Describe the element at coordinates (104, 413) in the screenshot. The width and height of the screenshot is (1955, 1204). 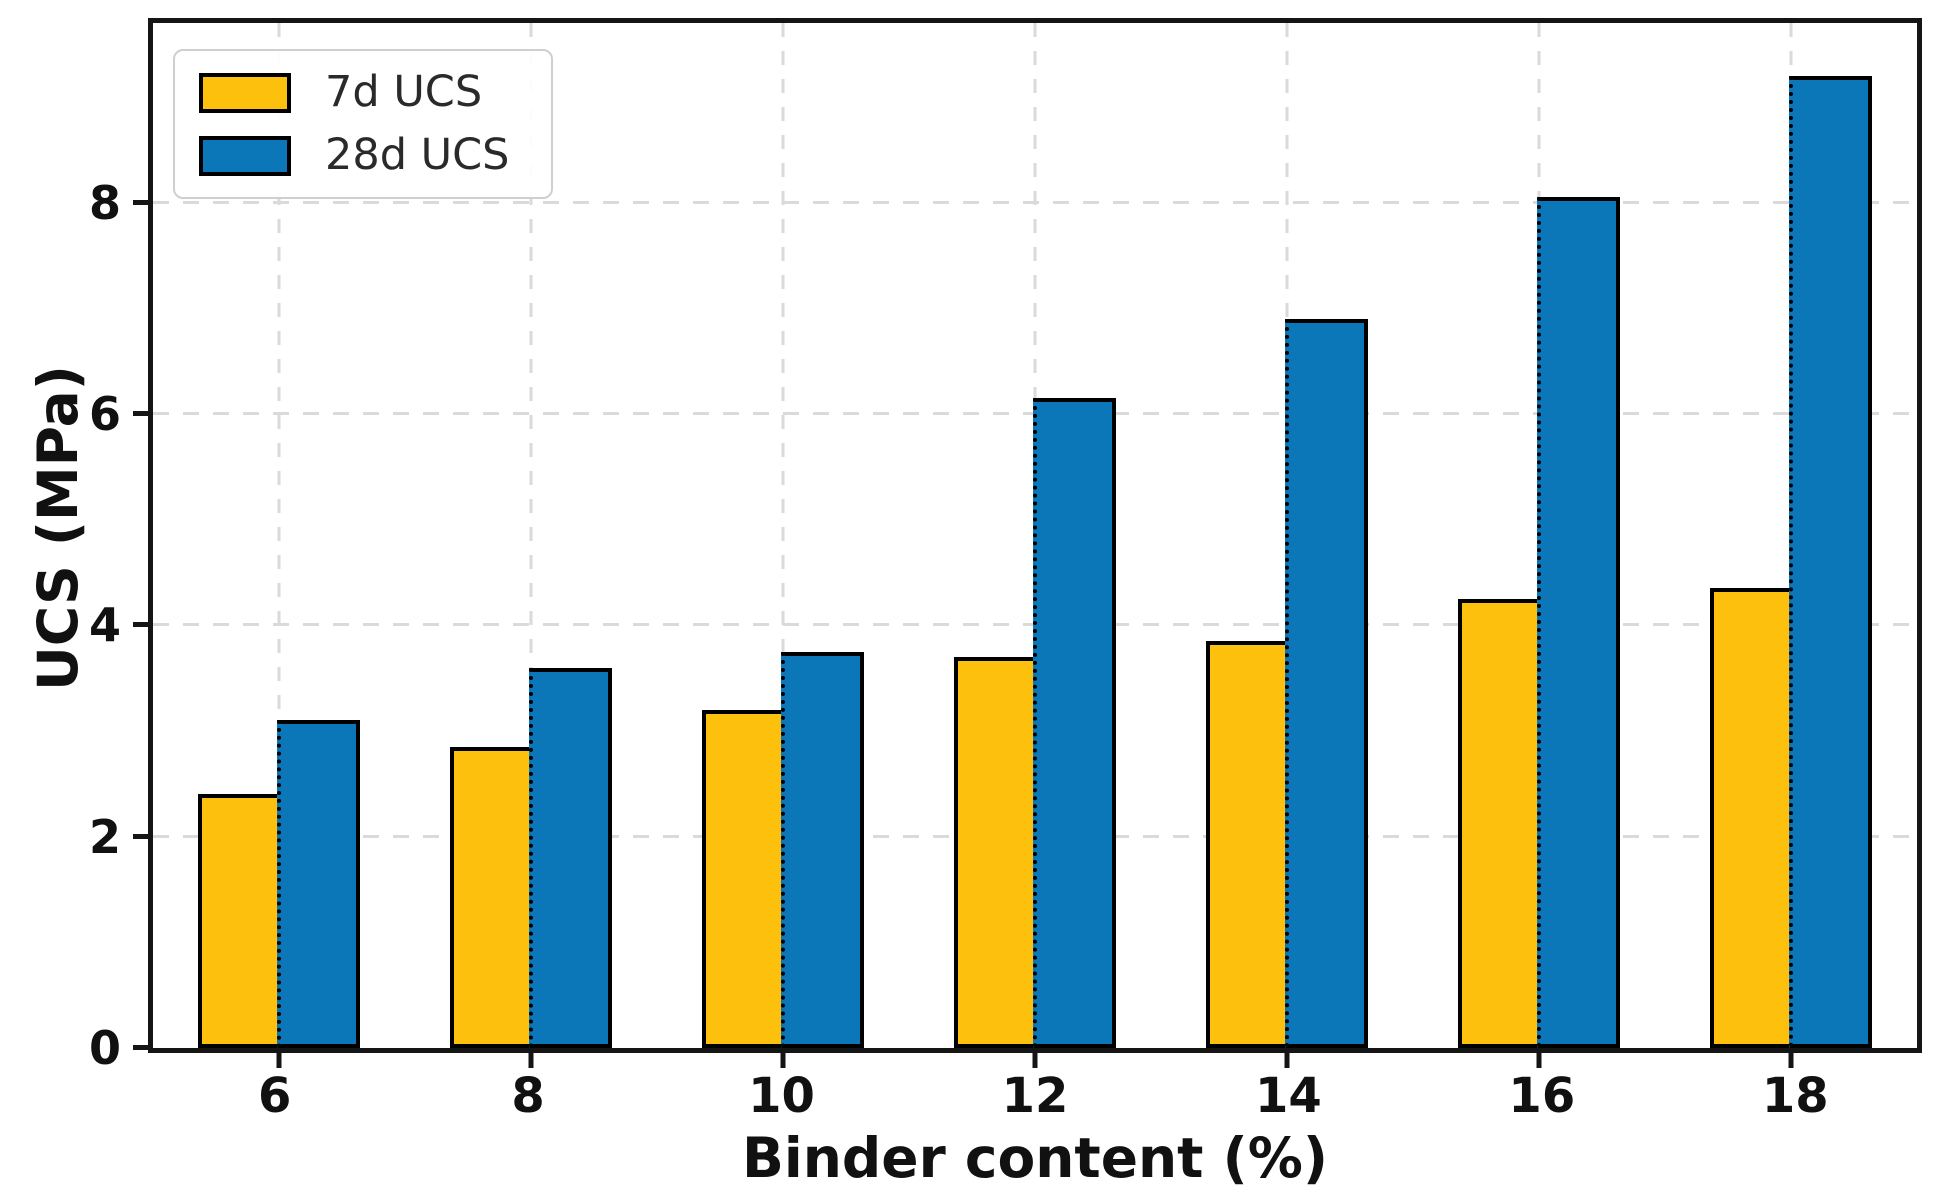
I see `y-tick-label: 6` at that location.